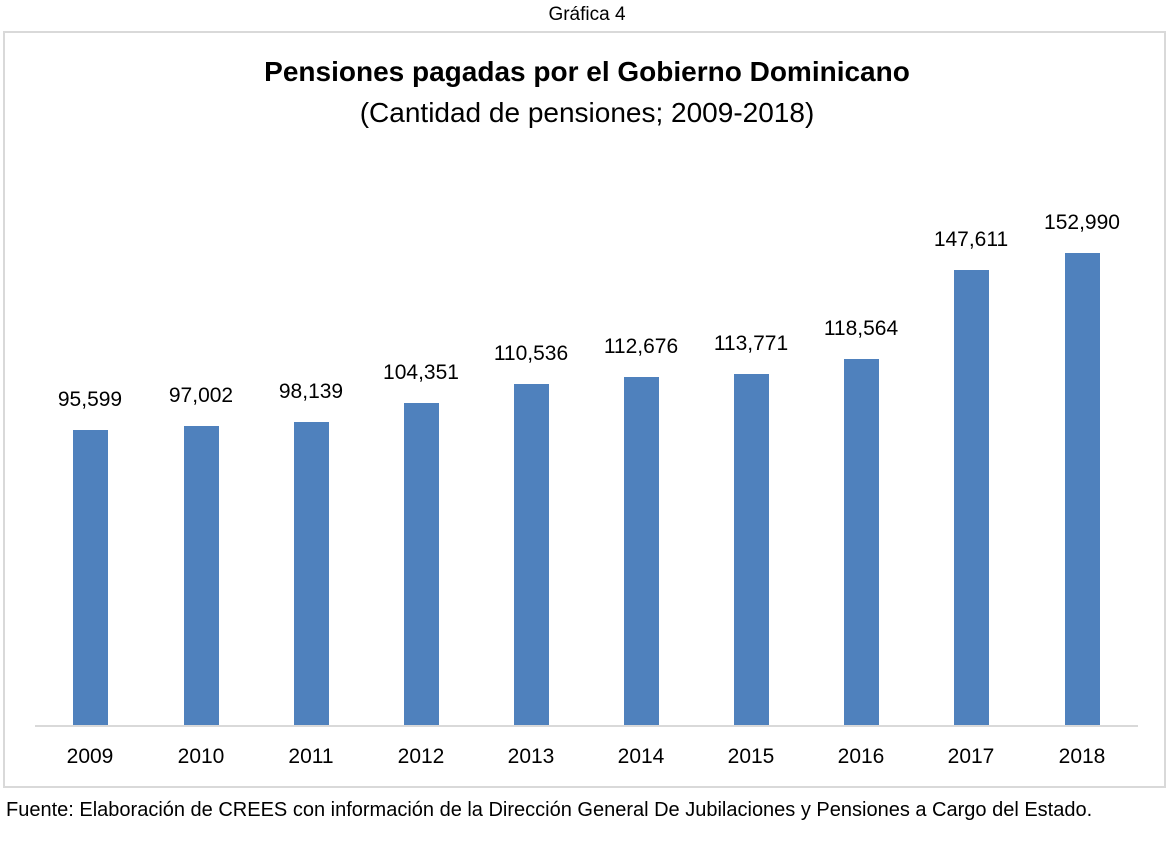  I want to click on bar-2014, so click(641, 551).